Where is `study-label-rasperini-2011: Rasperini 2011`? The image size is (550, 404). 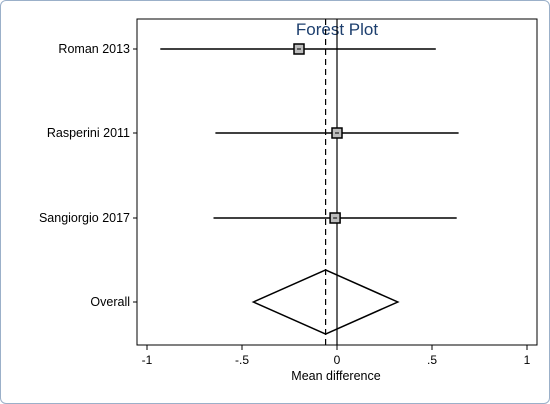
study-label-rasperini-2011: Rasperini 2011 is located at coordinates (88, 133).